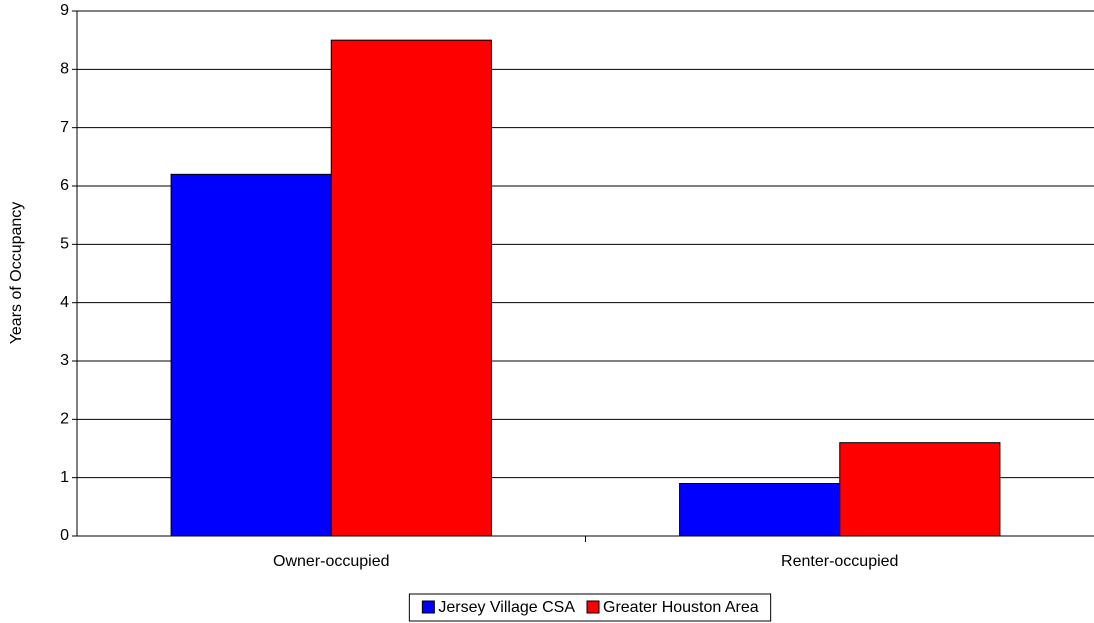 The width and height of the screenshot is (1094, 623). Describe the element at coordinates (16, 273) in the screenshot. I see `y-axis-label: Years of Occupancy` at that location.